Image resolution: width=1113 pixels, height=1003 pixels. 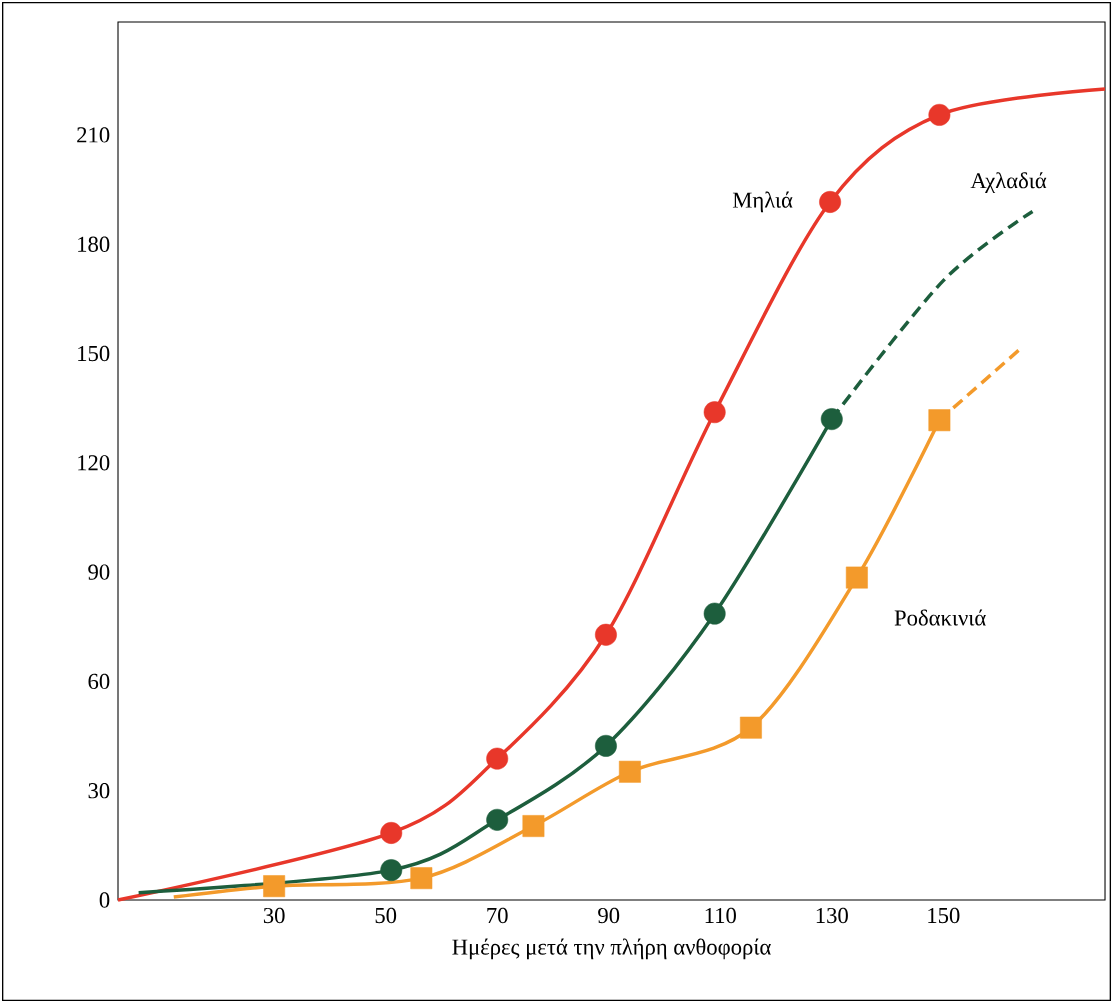 What do you see at coordinates (609, 915) in the screenshot?
I see `x-tick-label: 90` at bounding box center [609, 915].